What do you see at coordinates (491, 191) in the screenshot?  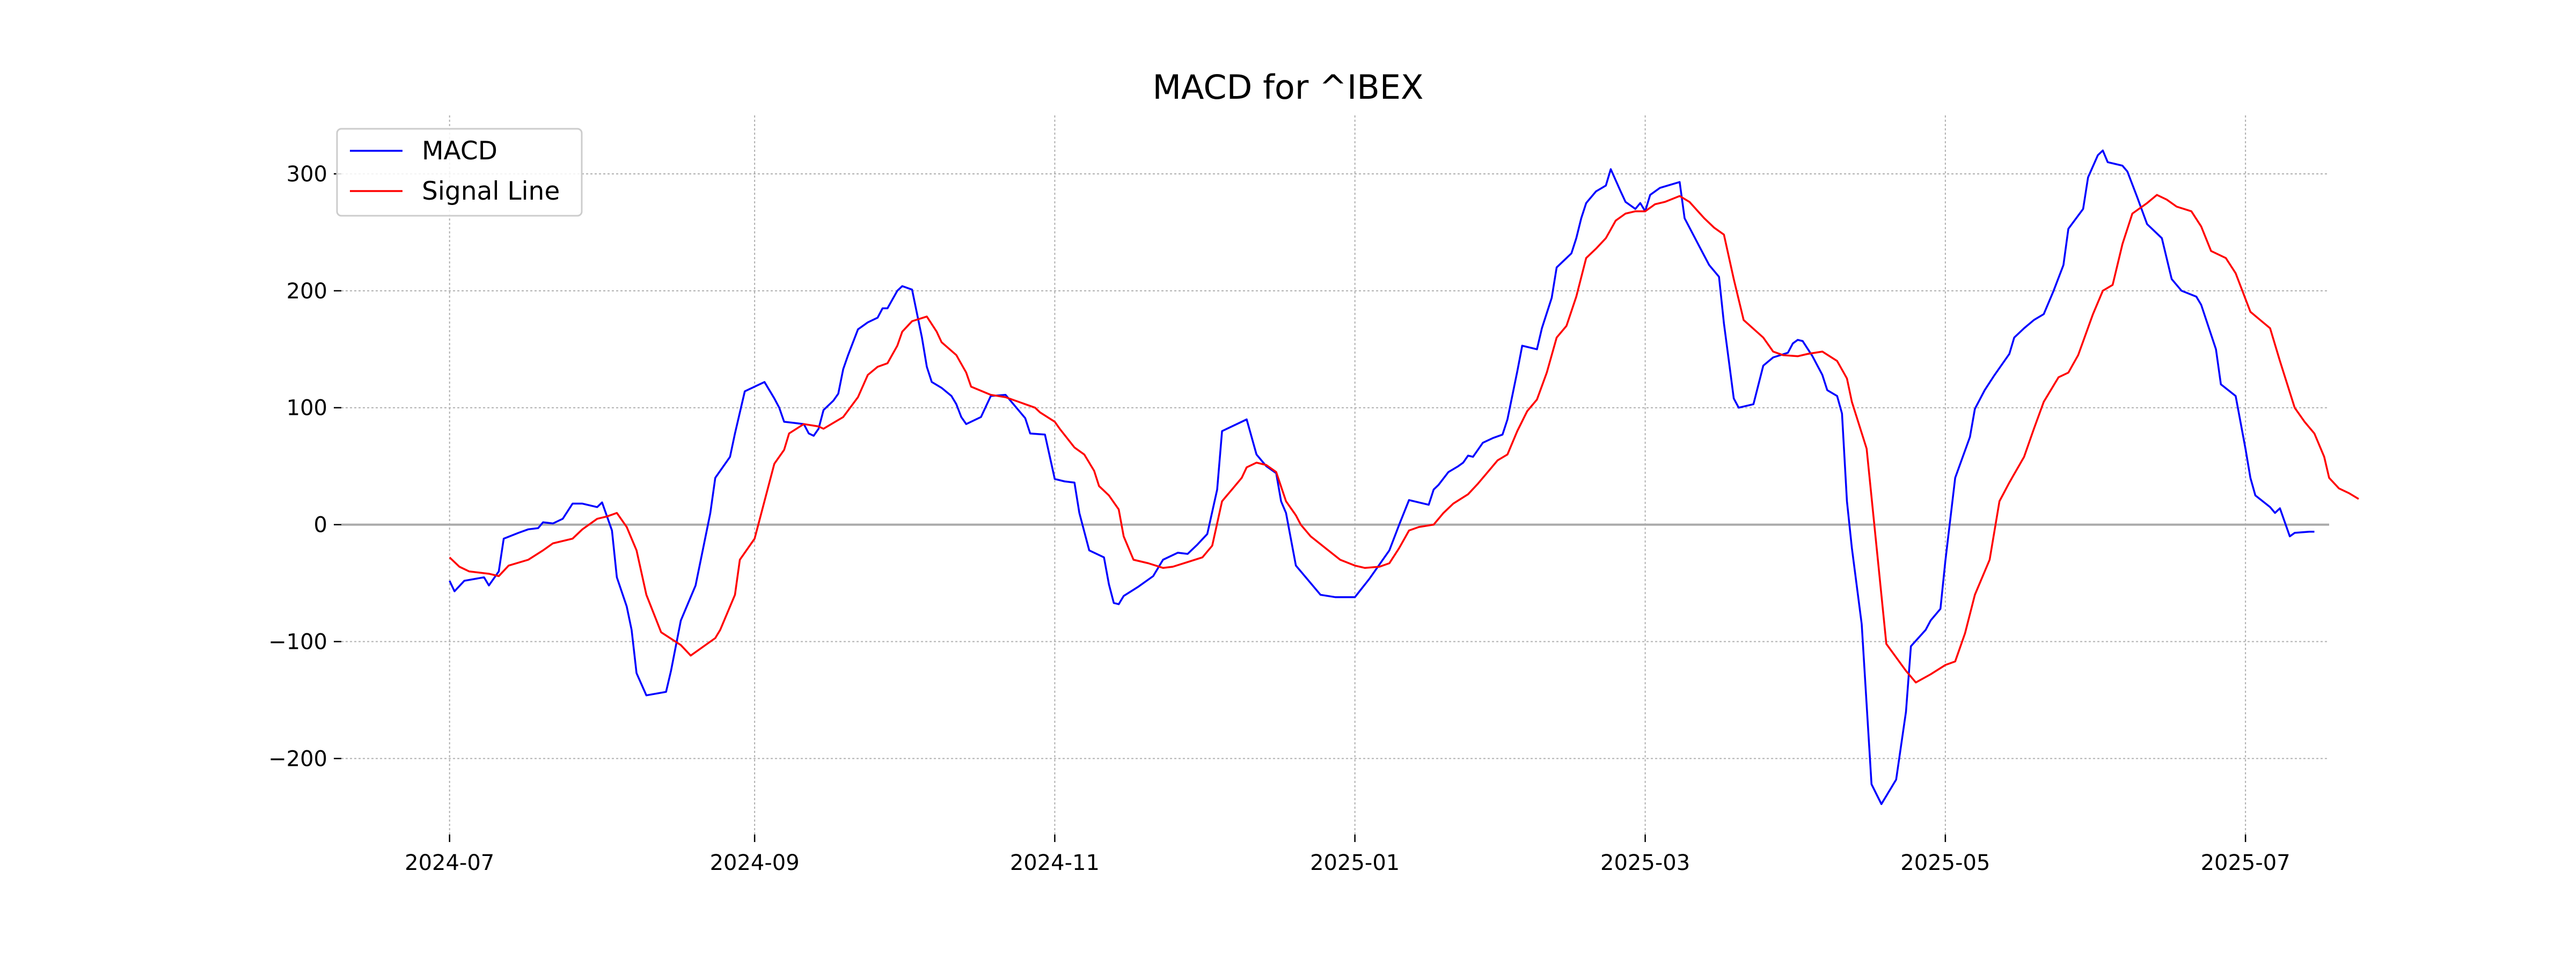 I see `legend-label-signal-line: Signal Line` at bounding box center [491, 191].